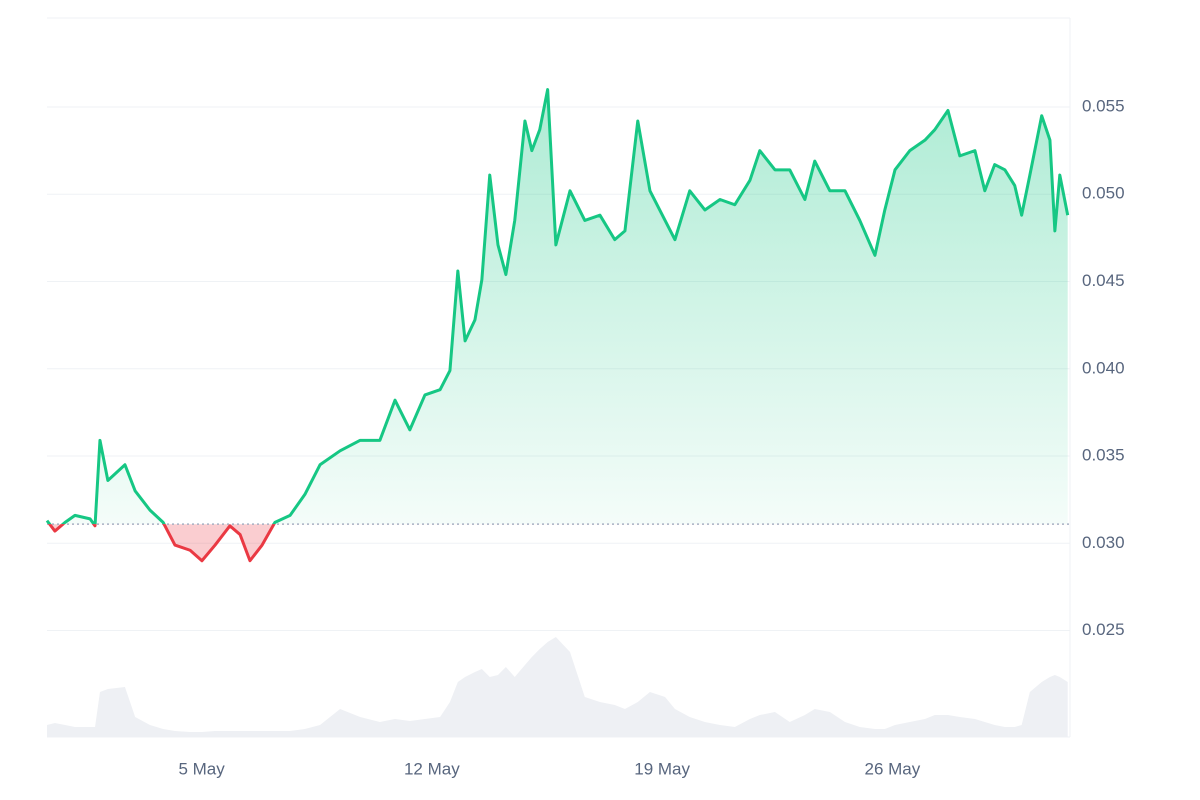  I want to click on x-tick-label: 19 May, so click(662, 768).